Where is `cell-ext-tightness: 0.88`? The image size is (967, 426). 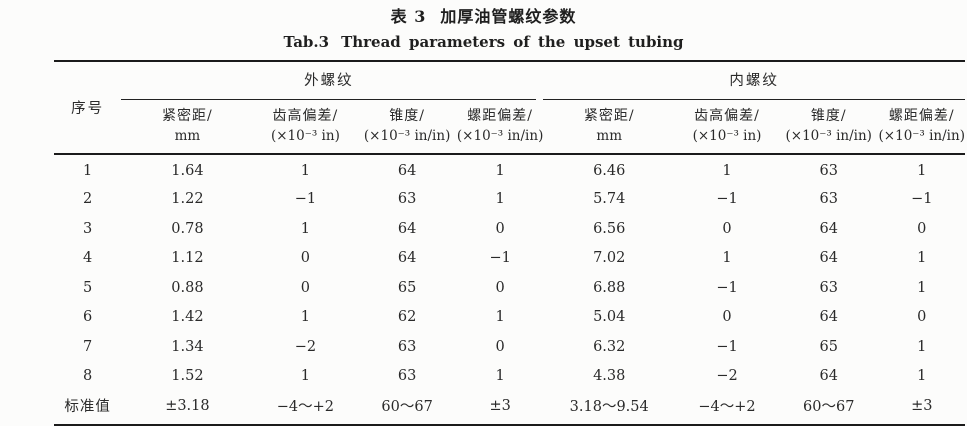 cell-ext-tightness: 0.88 is located at coordinates (187, 287).